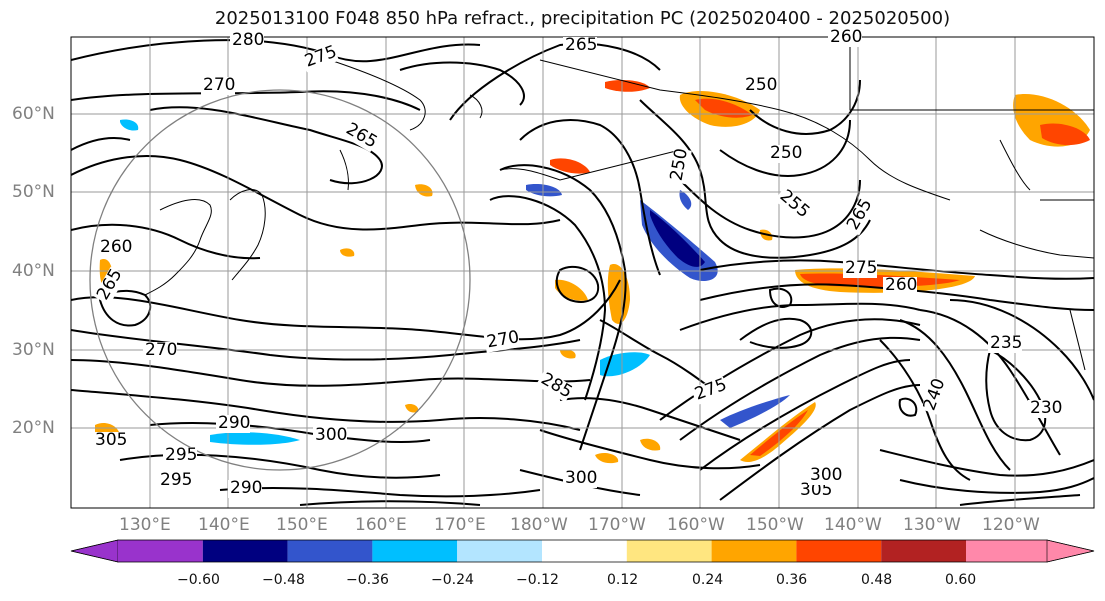  What do you see at coordinates (932, 525) in the screenshot?
I see `lon-label: 130°W` at bounding box center [932, 525].